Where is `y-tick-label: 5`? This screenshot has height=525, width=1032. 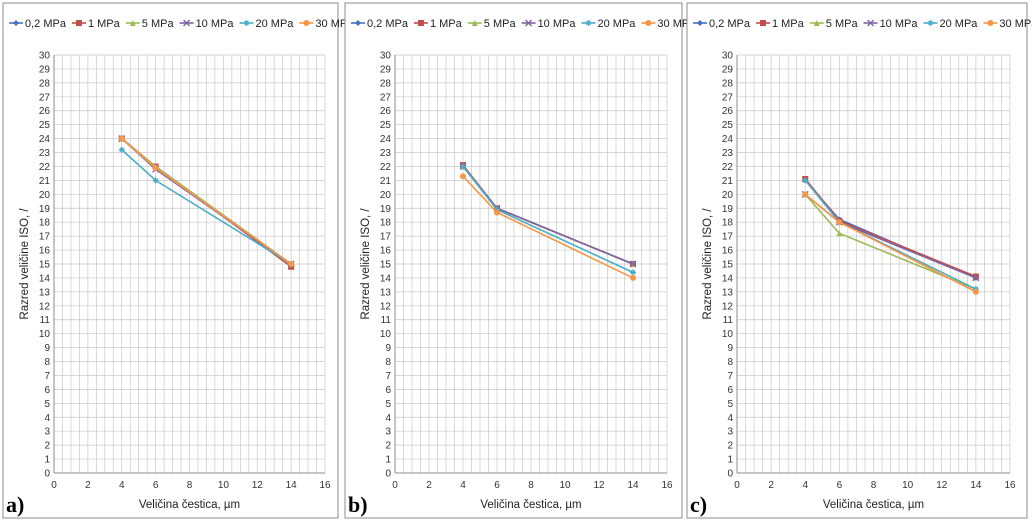 y-tick-label: 5 is located at coordinates (730, 404).